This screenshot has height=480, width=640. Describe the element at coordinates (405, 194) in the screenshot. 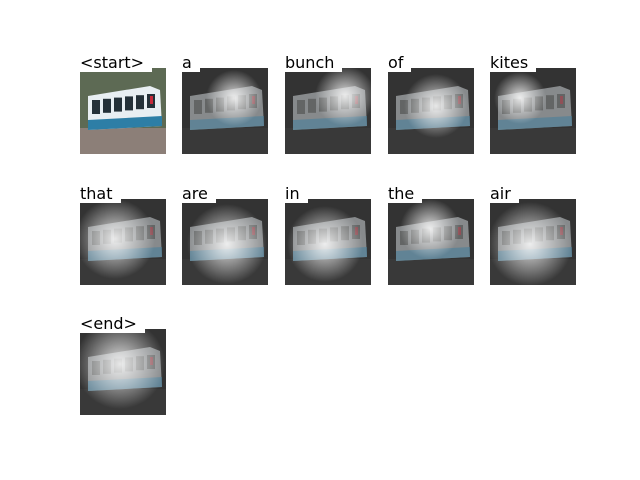

I see `word-label: the` at that location.